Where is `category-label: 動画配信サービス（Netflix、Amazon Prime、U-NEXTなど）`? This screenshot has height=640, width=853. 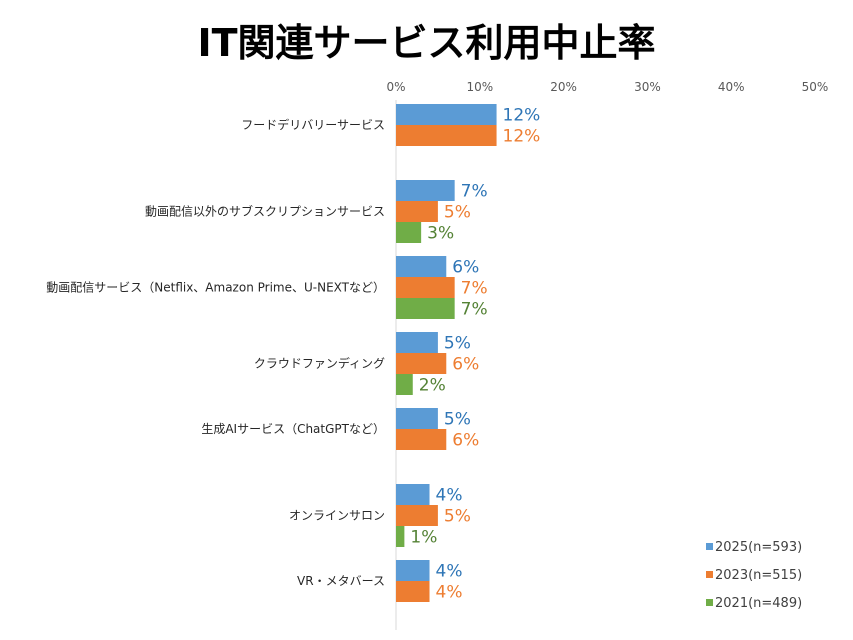
category-label: 動画配信サービス（Netflix、Amazon Prime、U-NEXTなど） is located at coordinates (215, 288).